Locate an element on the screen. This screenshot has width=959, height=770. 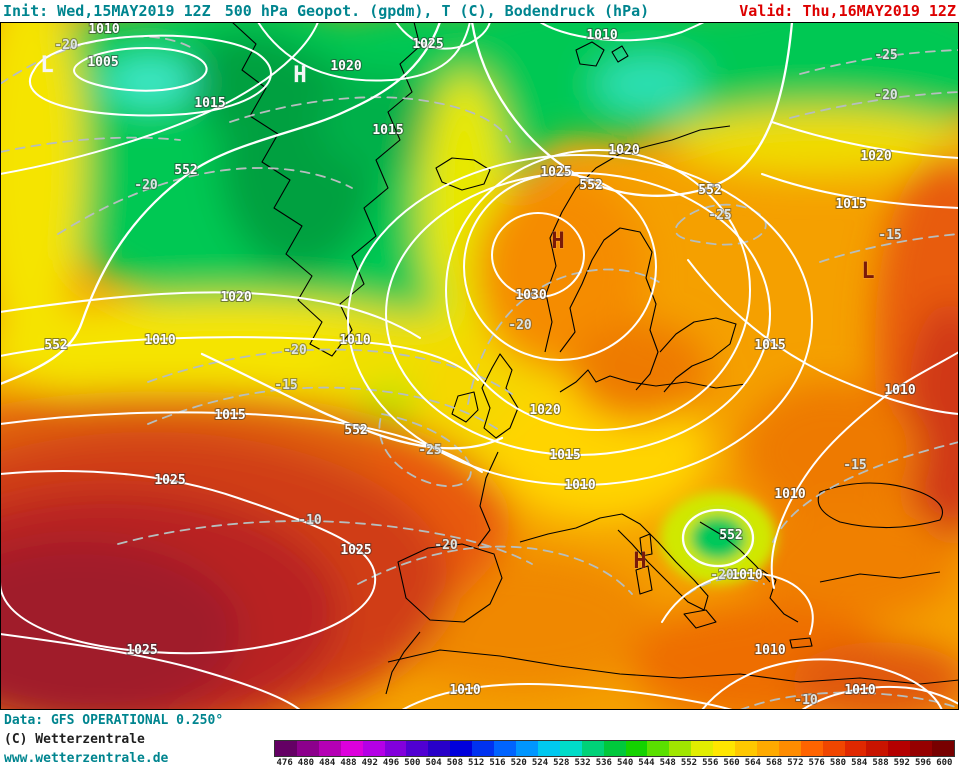
coastline-sardinia is located at coordinates (644, 564).